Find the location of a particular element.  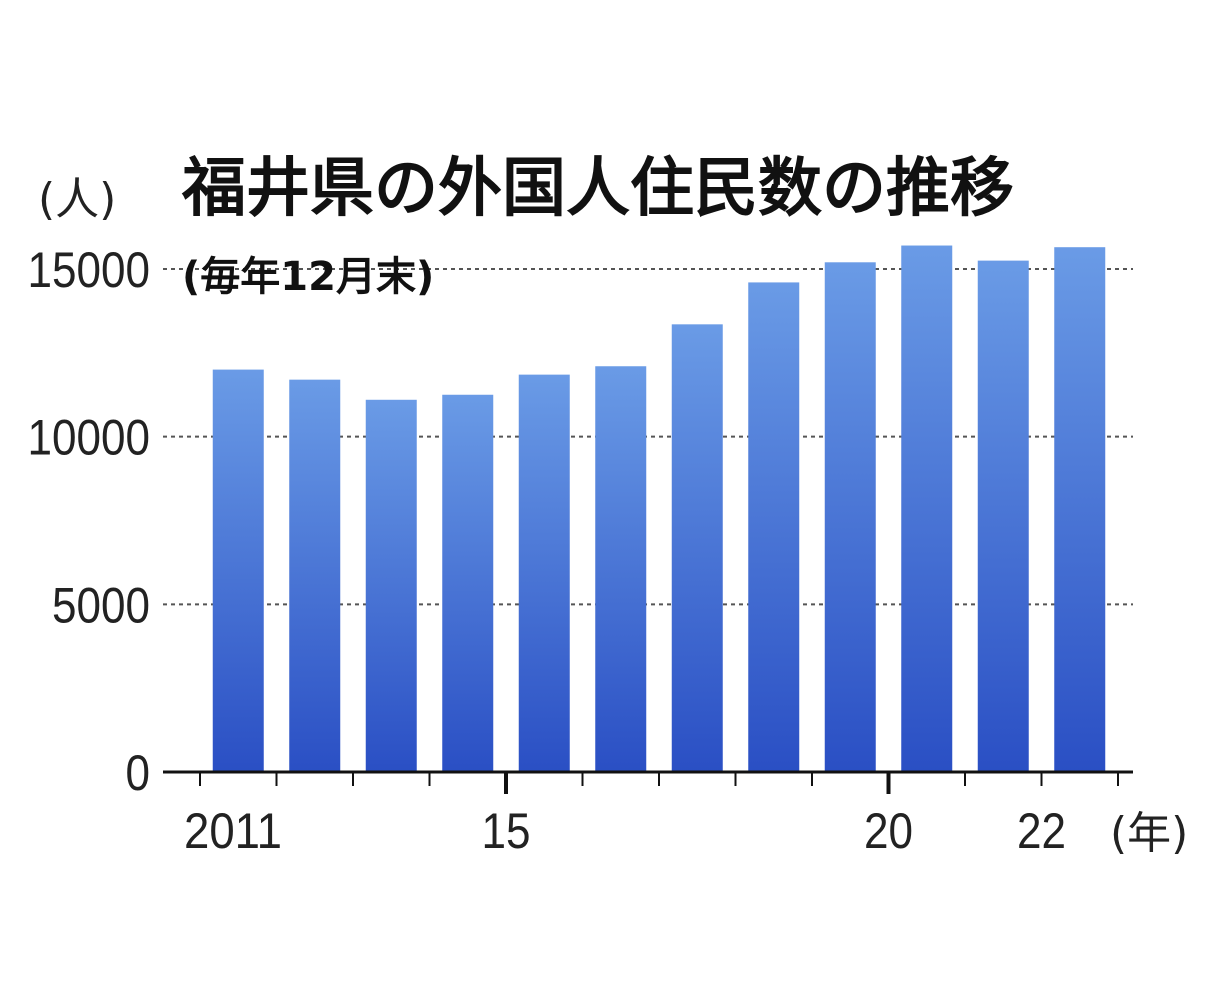

chart-title: 福井県の外国人住民数の推移 is located at coordinates (597, 189).